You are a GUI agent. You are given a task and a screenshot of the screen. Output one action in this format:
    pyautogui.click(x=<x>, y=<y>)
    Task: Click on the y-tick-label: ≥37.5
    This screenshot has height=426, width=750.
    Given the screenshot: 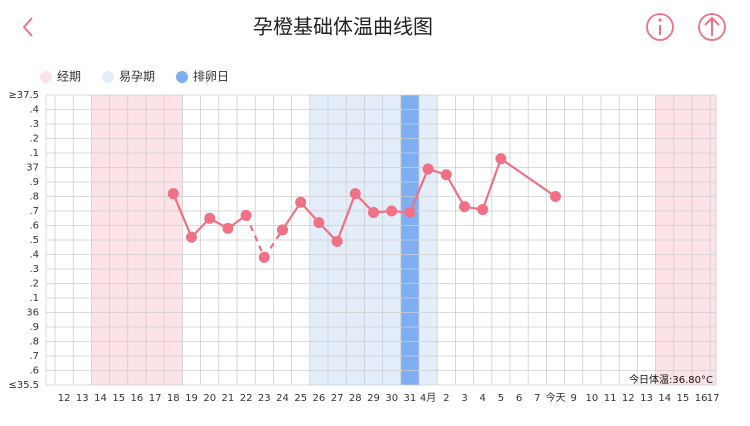 What is the action you would take?
    pyautogui.click(x=23, y=95)
    